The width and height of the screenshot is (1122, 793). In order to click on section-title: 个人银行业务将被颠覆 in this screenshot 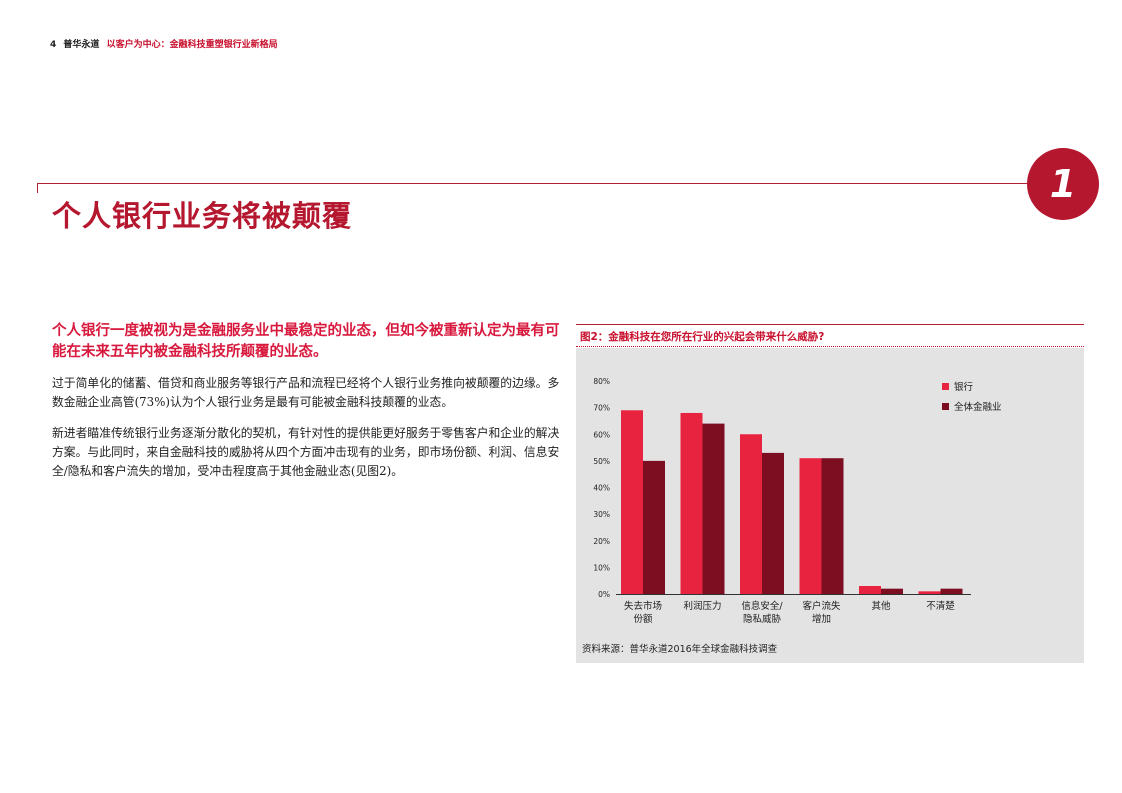, I will do `click(202, 216)`.